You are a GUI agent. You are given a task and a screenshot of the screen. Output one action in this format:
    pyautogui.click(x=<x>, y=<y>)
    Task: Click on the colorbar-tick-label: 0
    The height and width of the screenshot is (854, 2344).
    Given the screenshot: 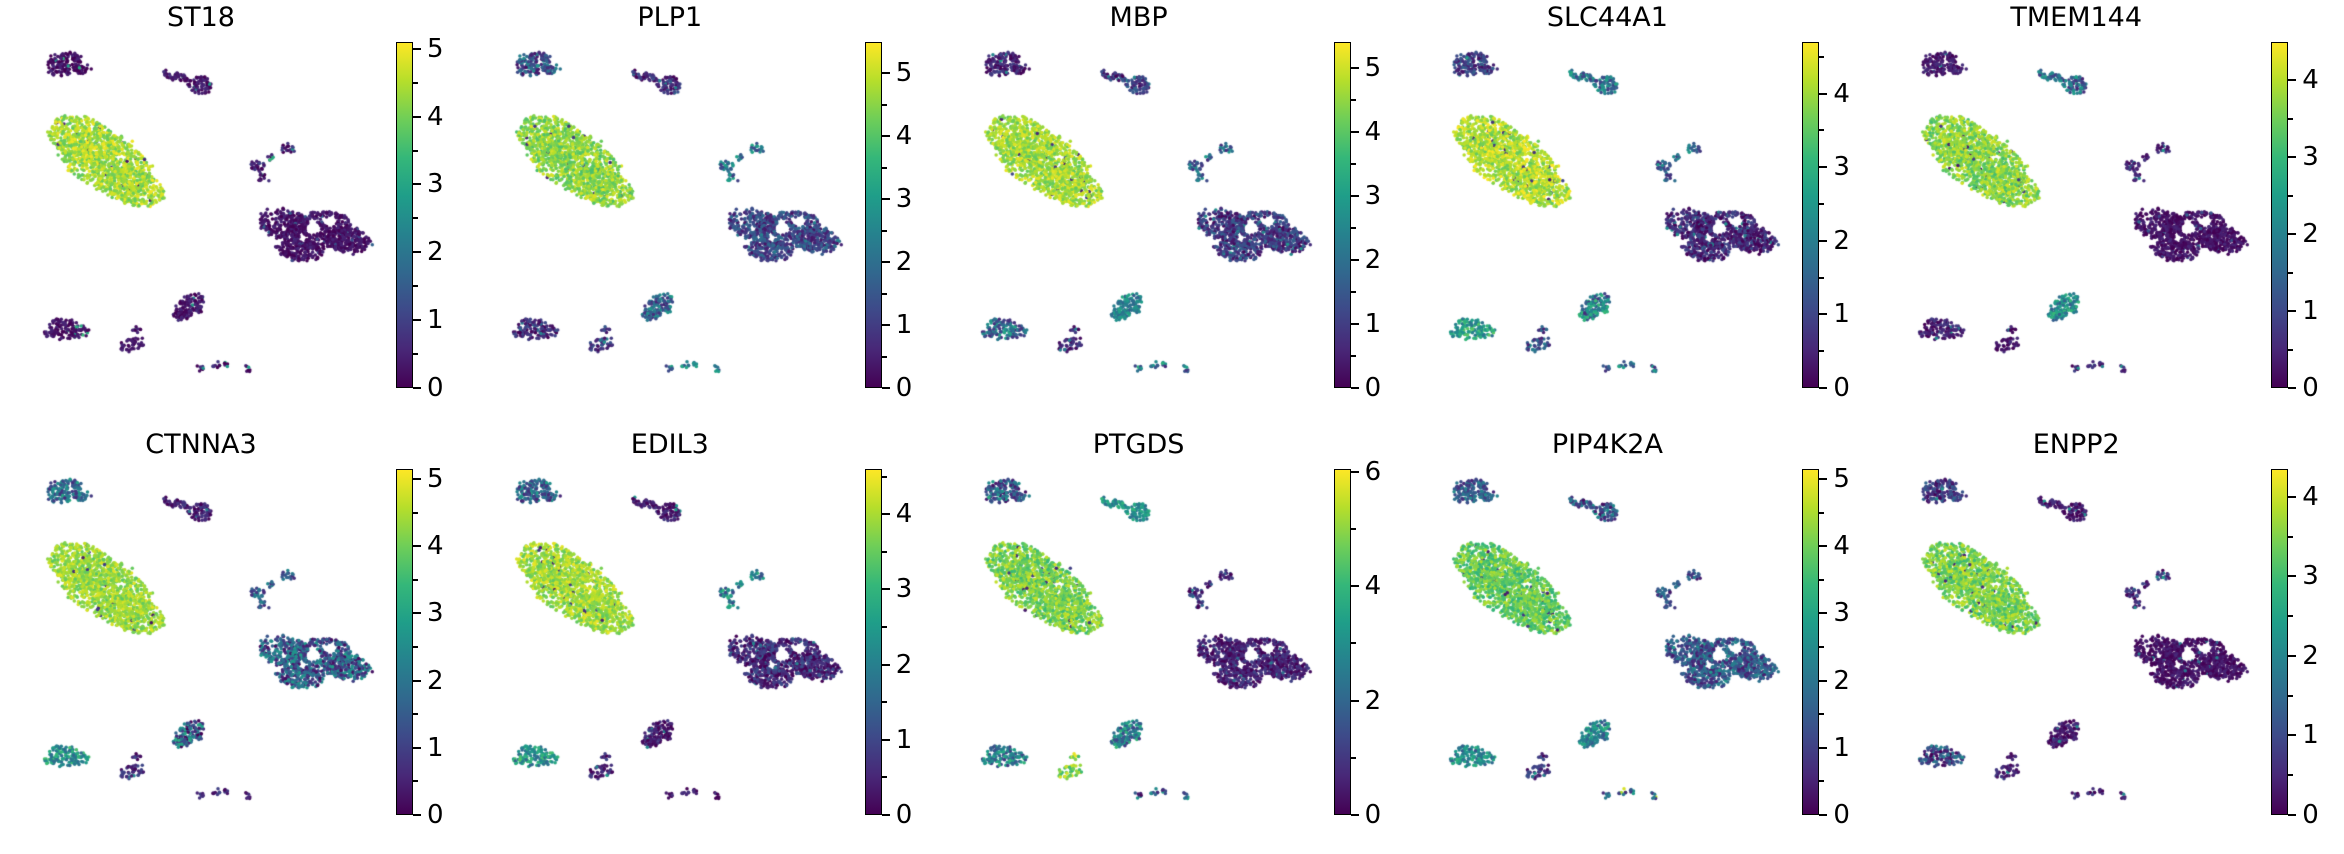 What is the action you would take?
    pyautogui.click(x=435, y=388)
    